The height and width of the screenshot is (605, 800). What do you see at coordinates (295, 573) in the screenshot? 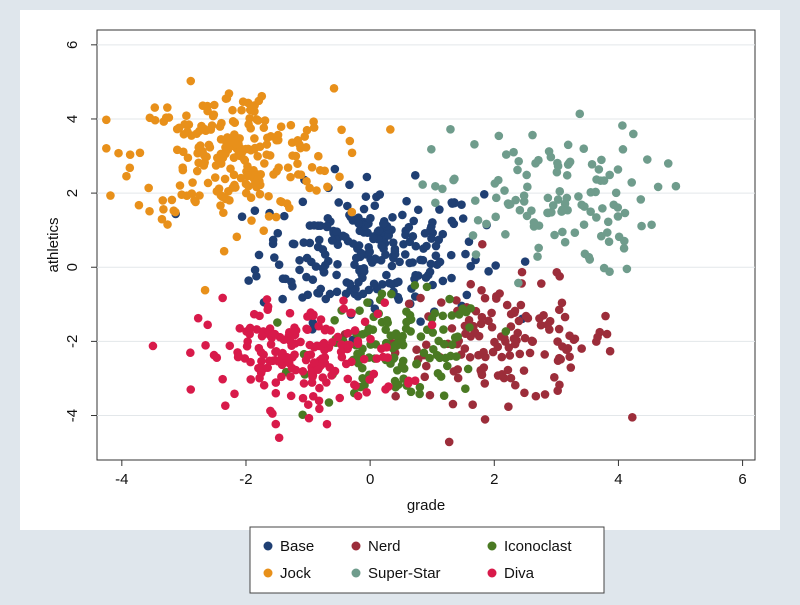
I see `legend-label: Jock` at bounding box center [295, 573].